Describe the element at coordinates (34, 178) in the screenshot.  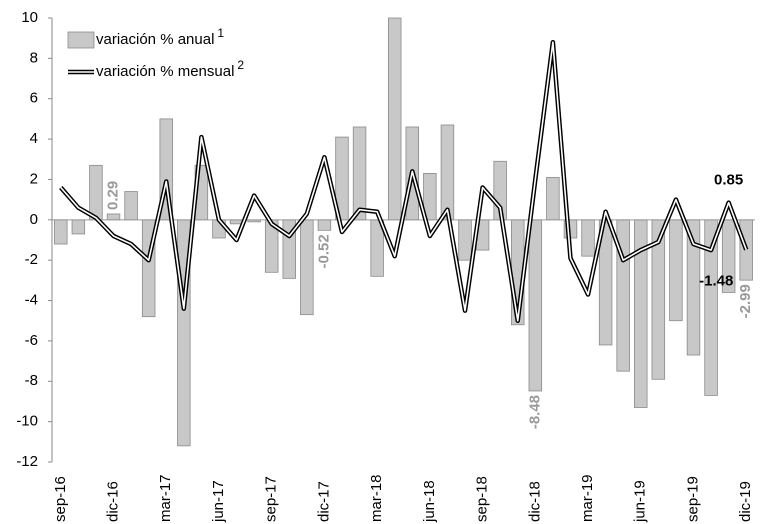
I see `y-tick-label: 2` at that location.